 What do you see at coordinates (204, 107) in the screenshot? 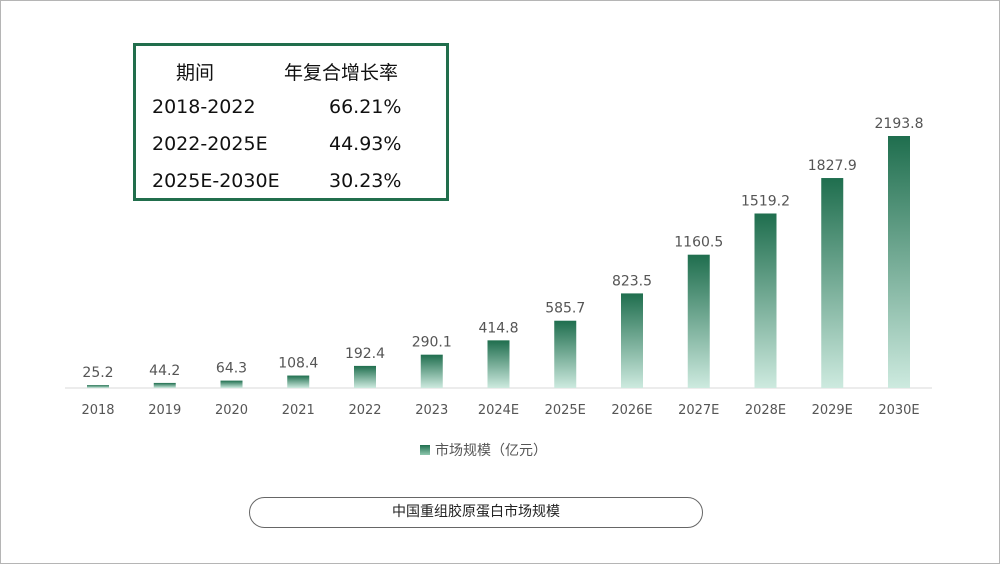
I see `period: 2018-2022` at bounding box center [204, 107].